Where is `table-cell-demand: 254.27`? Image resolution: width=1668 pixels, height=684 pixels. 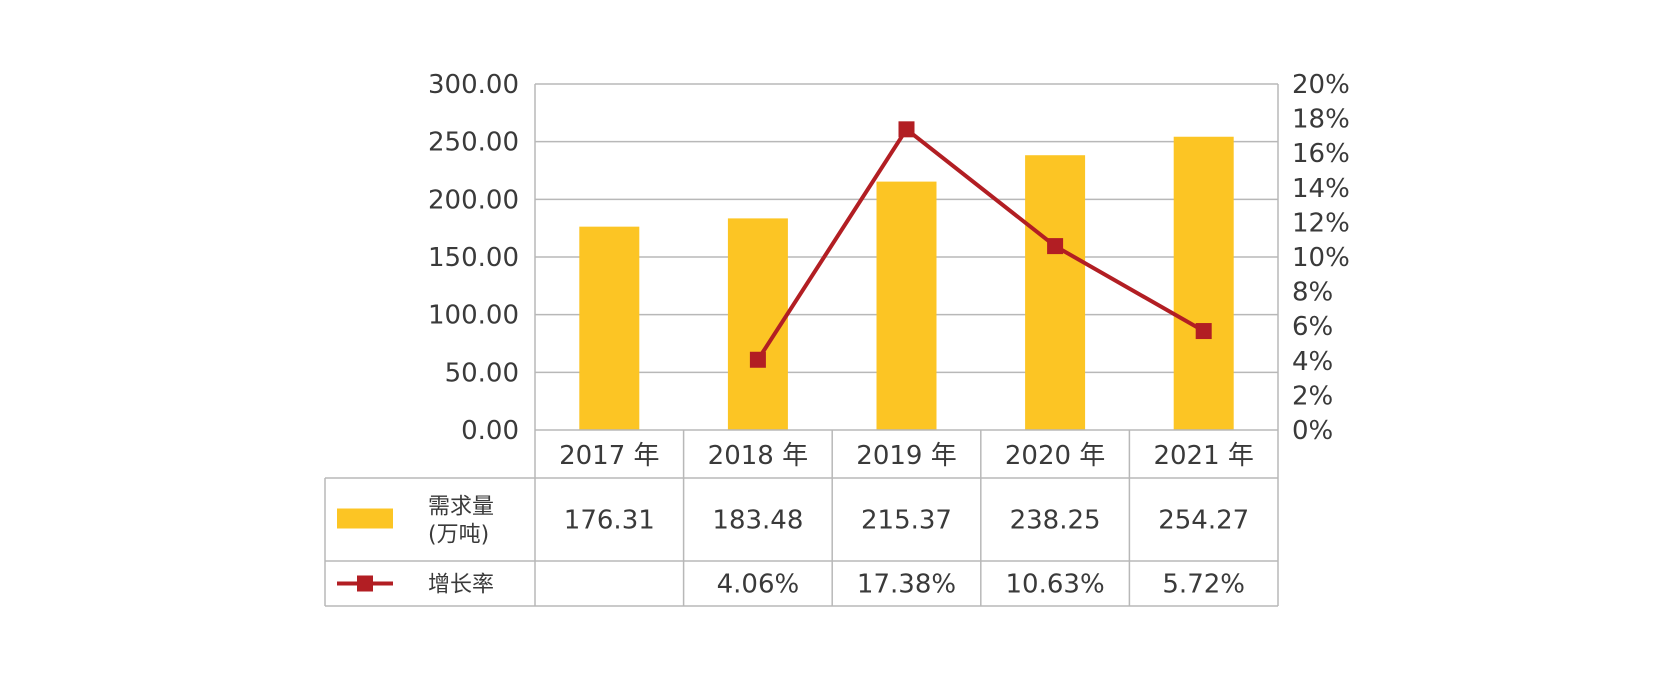
table-cell-demand: 254.27 is located at coordinates (1203, 521).